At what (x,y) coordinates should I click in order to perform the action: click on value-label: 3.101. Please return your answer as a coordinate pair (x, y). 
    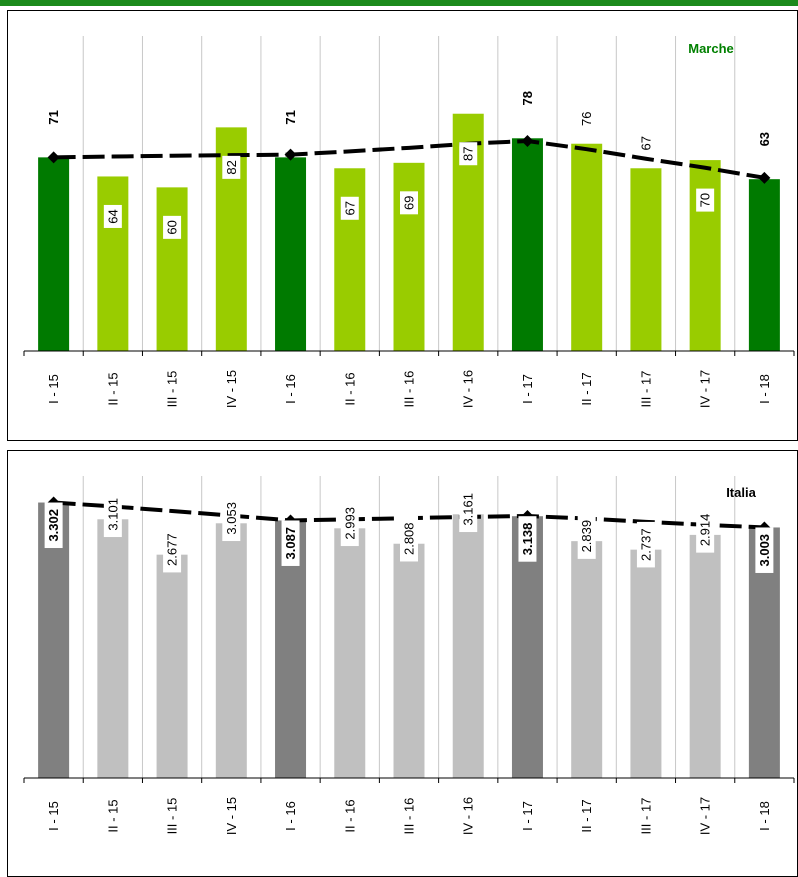
    Looking at the image, I should click on (112, 514).